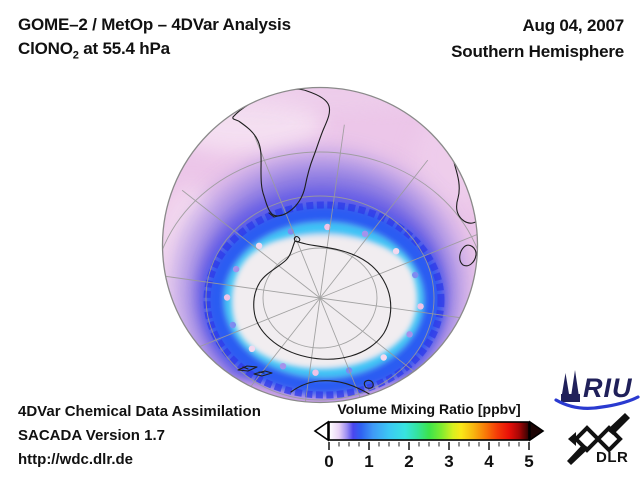  I want to click on colorbar: Volume Mixing Ratio [ppbv] 0 1 2 3 4 5, so click(429, 436).